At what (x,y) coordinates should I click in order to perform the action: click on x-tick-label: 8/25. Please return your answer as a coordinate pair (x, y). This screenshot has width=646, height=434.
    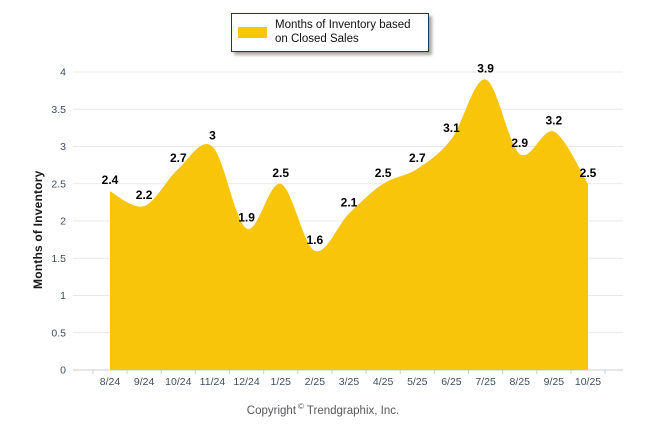
    Looking at the image, I should click on (519, 382).